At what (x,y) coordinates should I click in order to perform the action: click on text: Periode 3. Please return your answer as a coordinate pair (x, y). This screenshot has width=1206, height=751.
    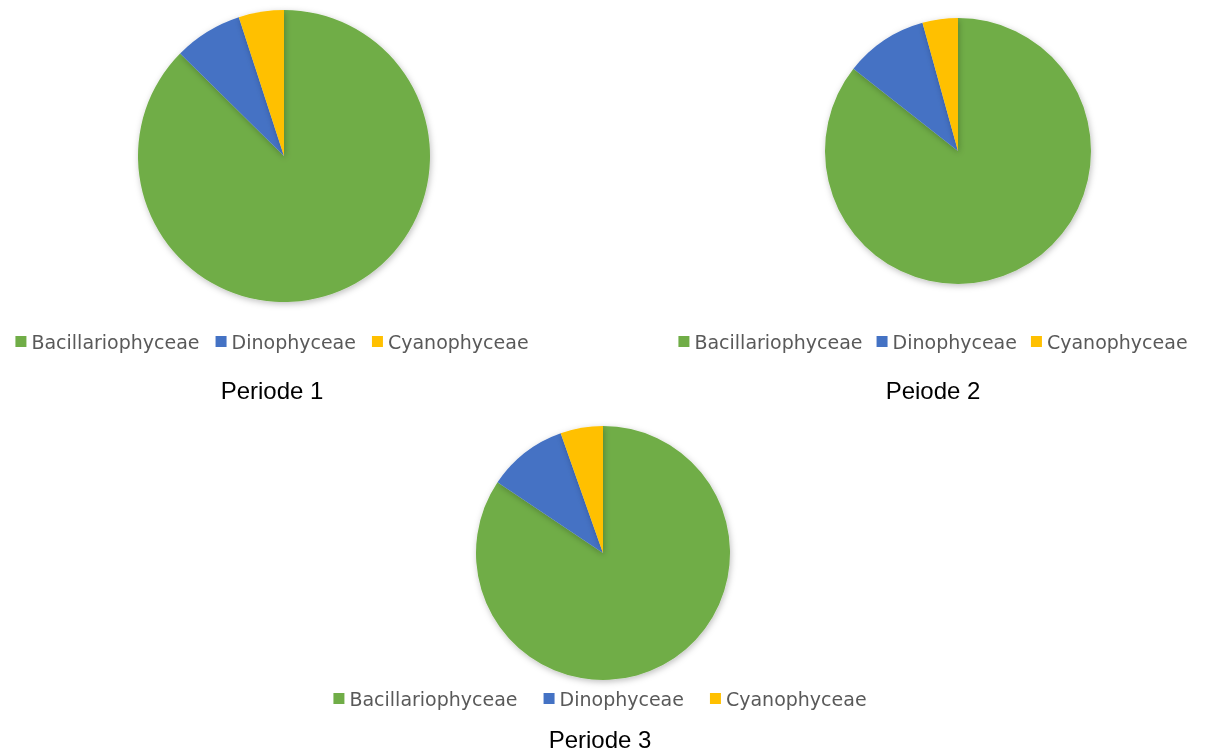
    Looking at the image, I should click on (600, 738).